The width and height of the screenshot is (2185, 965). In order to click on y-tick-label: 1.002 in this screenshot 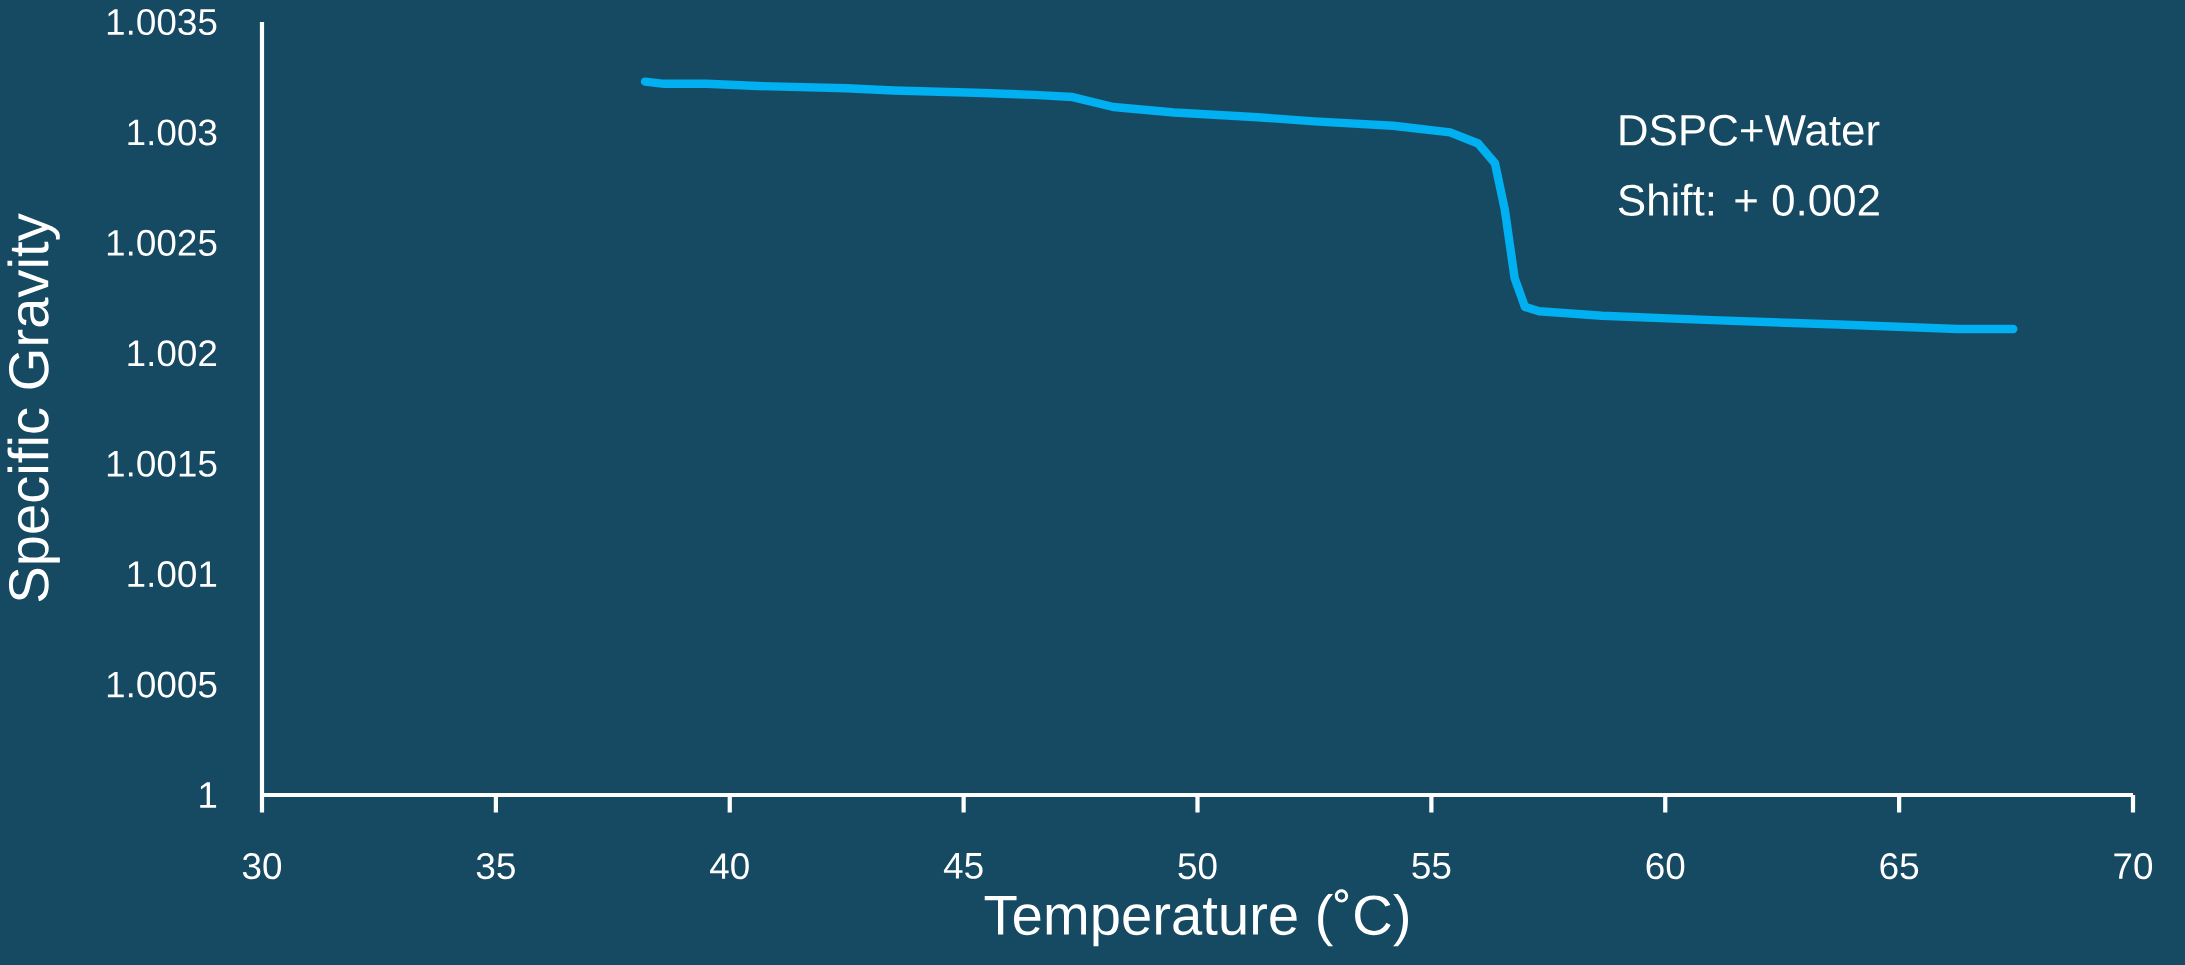, I will do `click(172, 353)`.